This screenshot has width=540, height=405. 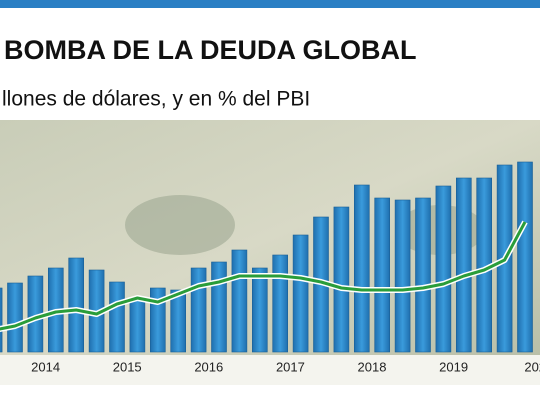 What do you see at coordinates (290, 366) in the screenshot?
I see `x-tick-label: 2017` at bounding box center [290, 366].